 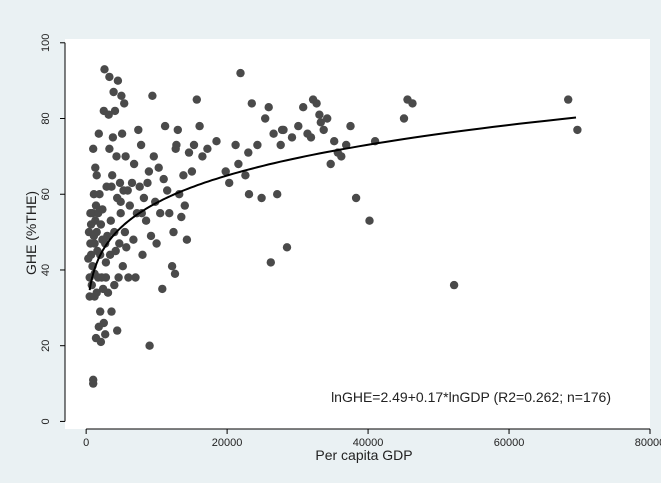 What do you see at coordinates (471, 397) in the screenshot?
I see `regression-annotation: lnGHE=2.49+0.17*lnGDP (R2=0.262; n=176)` at bounding box center [471, 397].